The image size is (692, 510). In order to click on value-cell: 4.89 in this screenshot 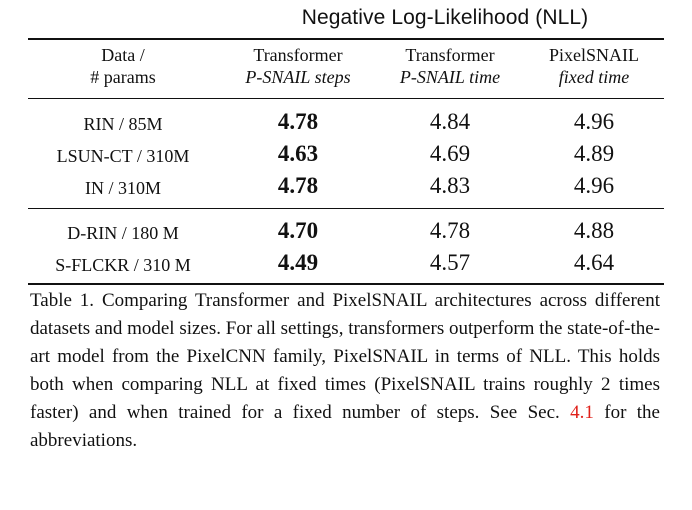, I will do `click(594, 153)`.